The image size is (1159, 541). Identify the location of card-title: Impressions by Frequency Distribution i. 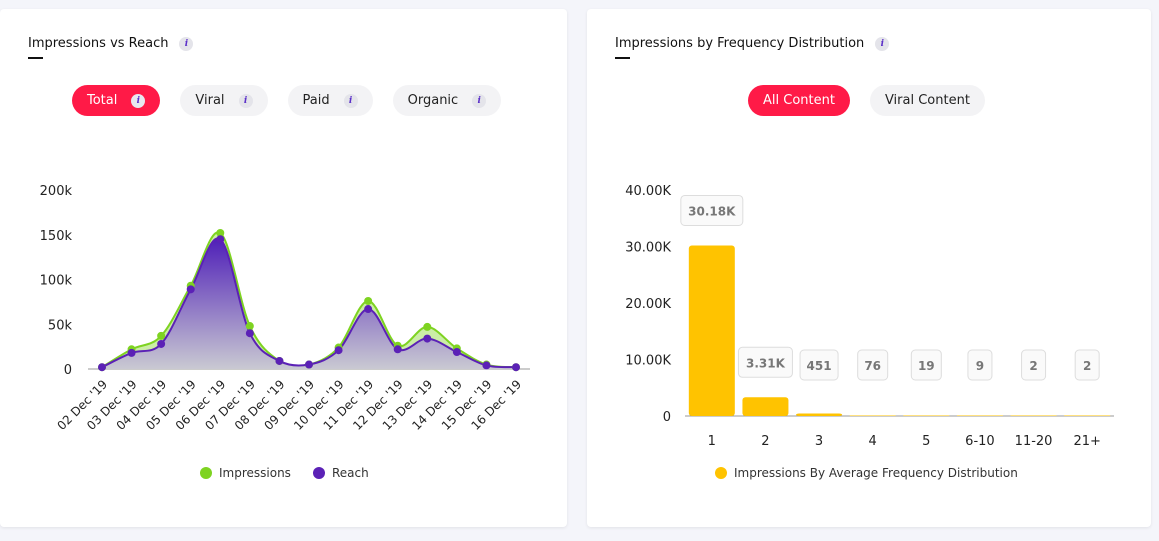
(752, 43).